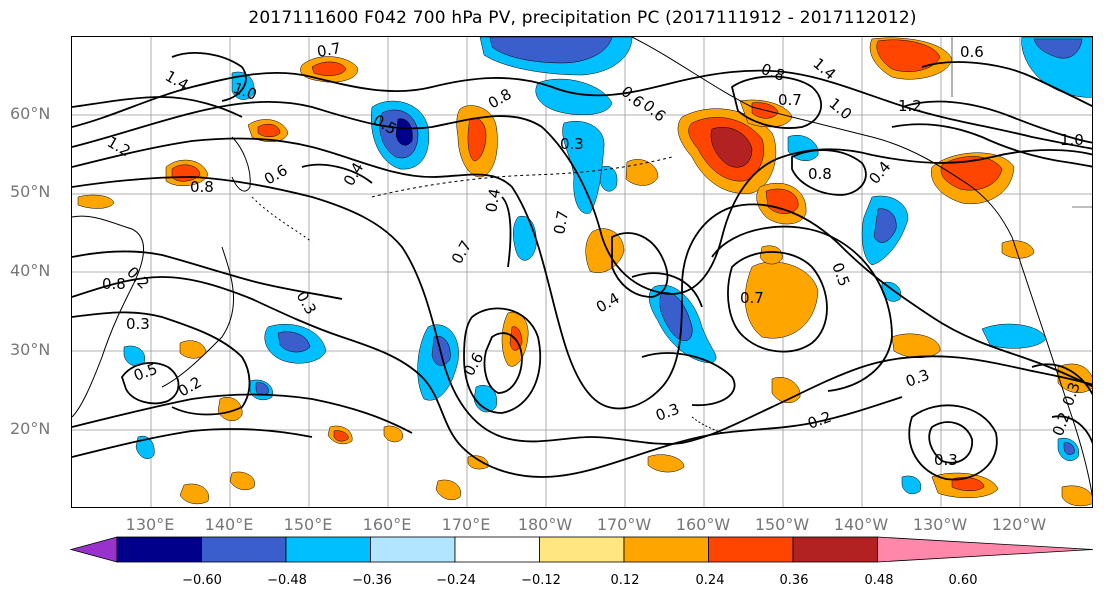 The height and width of the screenshot is (601, 1105). I want to click on colorbar-extend-low, so click(93, 549).